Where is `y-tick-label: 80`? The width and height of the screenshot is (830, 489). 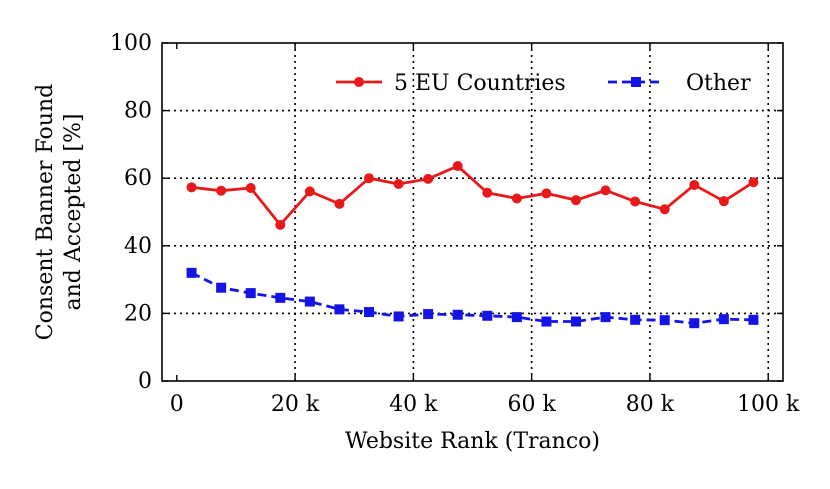 y-tick-label: 80 is located at coordinates (138, 111).